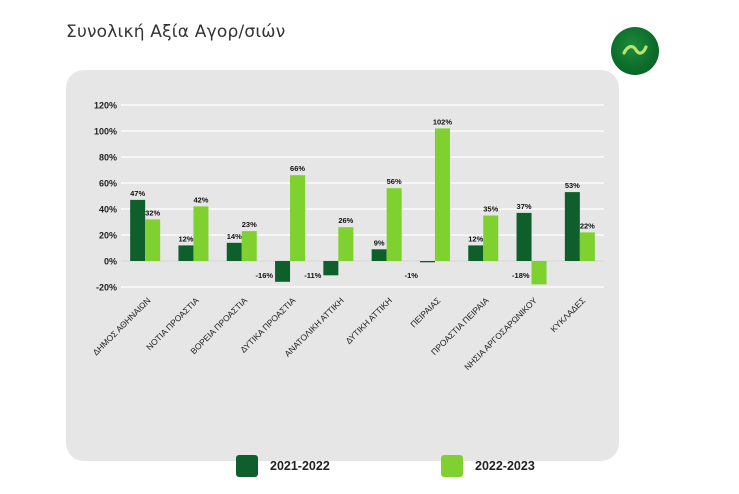 This screenshot has height=494, width=739. Describe the element at coordinates (137, 193) in the screenshot. I see `data-label: 47%` at that location.